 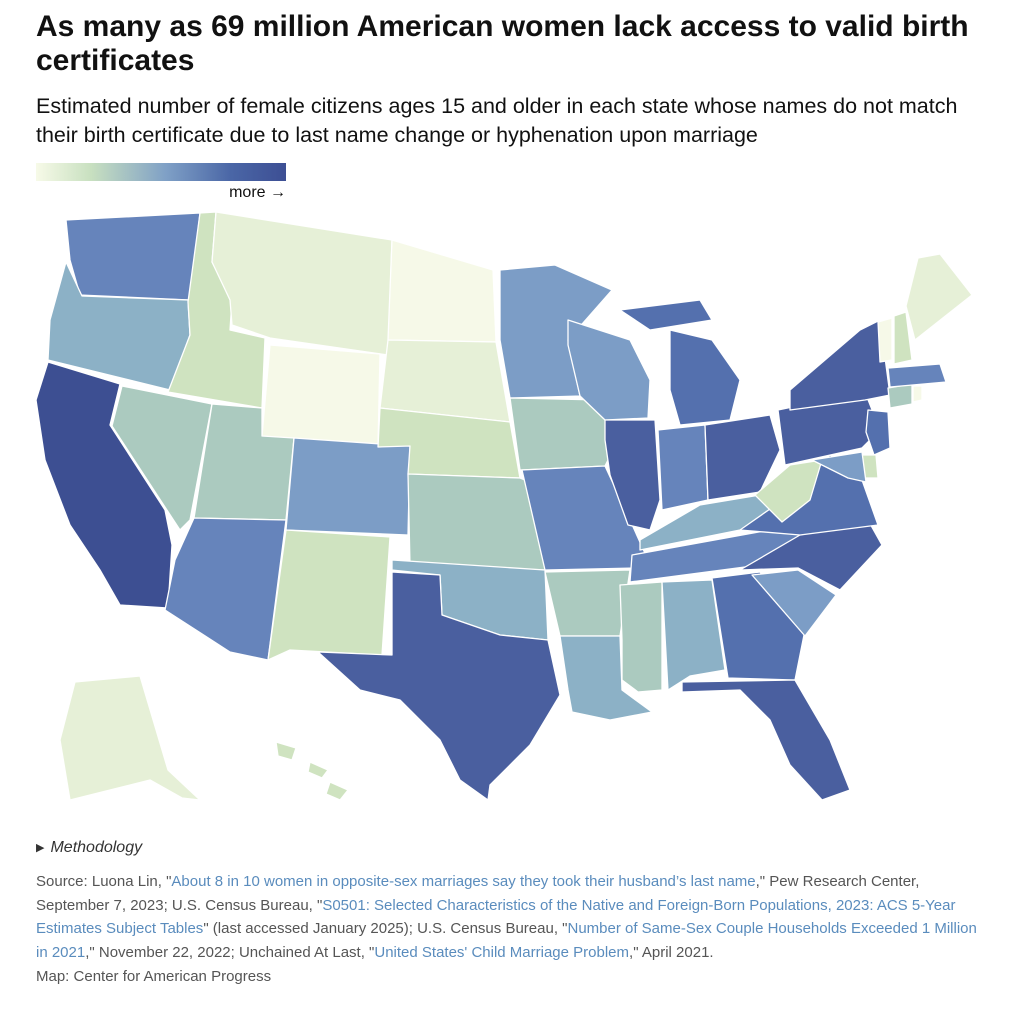 I want to click on state-rhode-island, so click(x=917, y=394).